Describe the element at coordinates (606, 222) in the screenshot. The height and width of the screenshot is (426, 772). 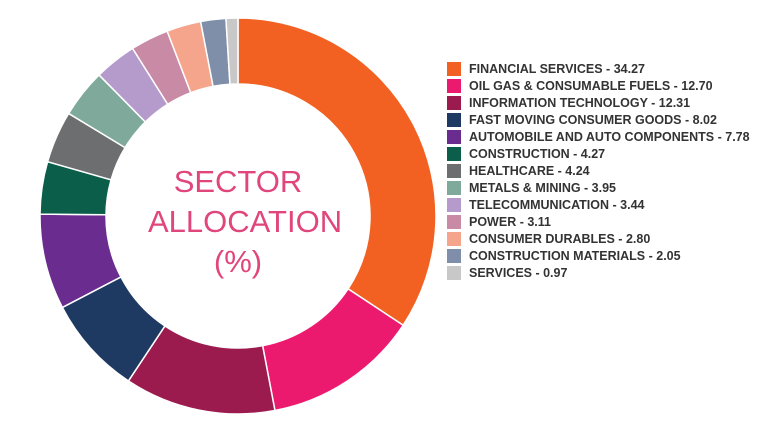
I see `legend-item: POWER - 3.11` at that location.